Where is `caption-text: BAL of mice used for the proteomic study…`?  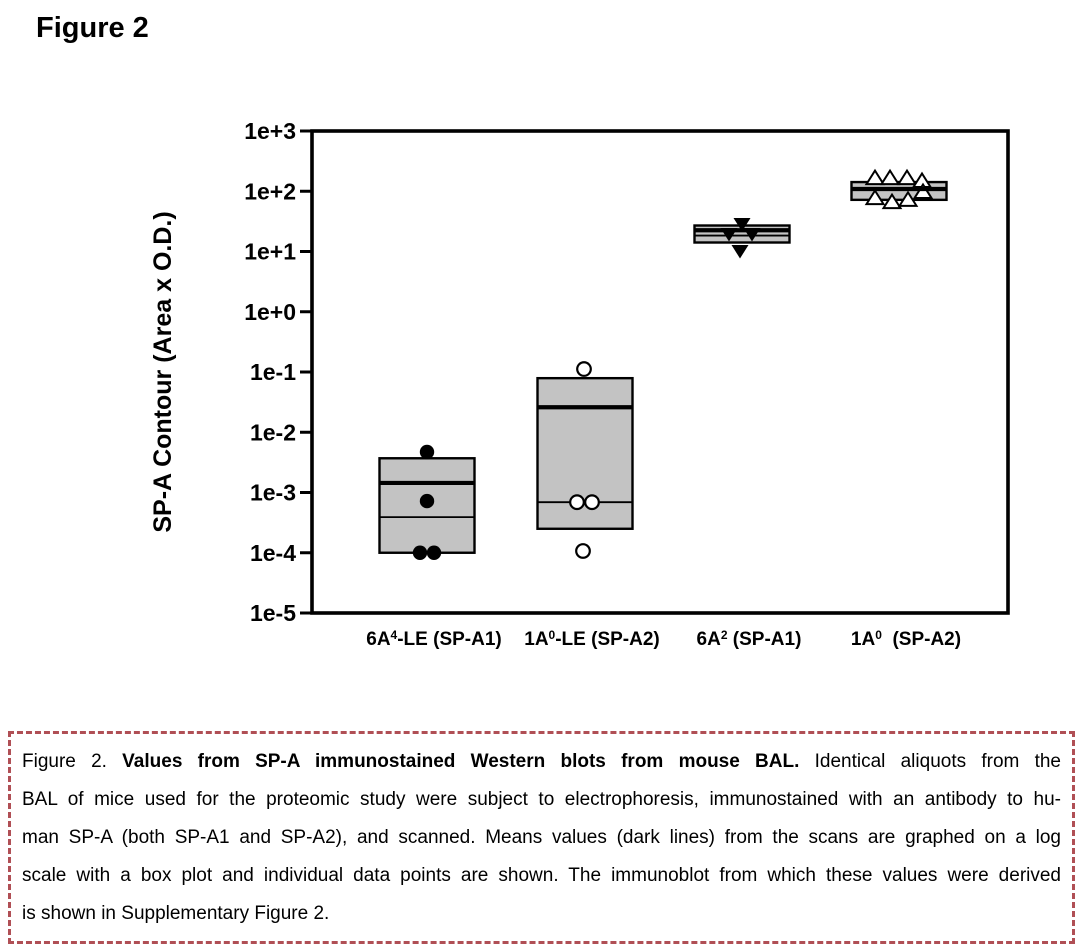
caption-text: BAL of mice used for the proteomic study… is located at coordinates (541, 799).